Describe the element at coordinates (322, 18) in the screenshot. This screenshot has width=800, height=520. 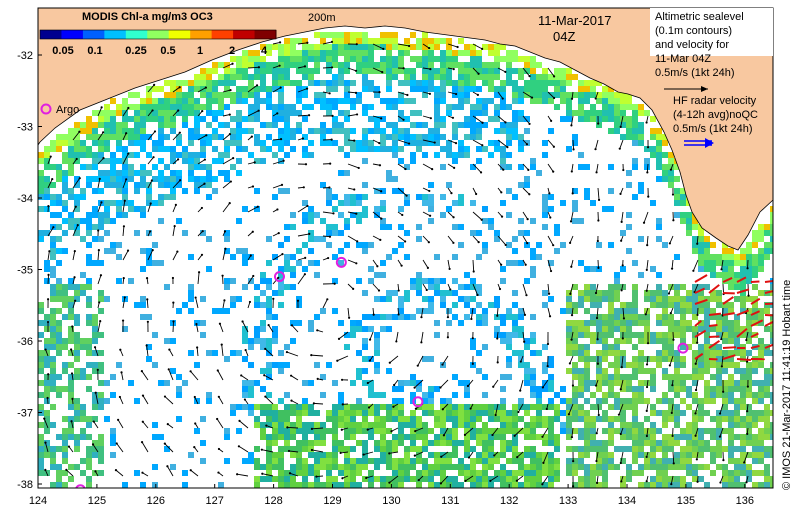
I see `depth-contour-label: 200m` at that location.